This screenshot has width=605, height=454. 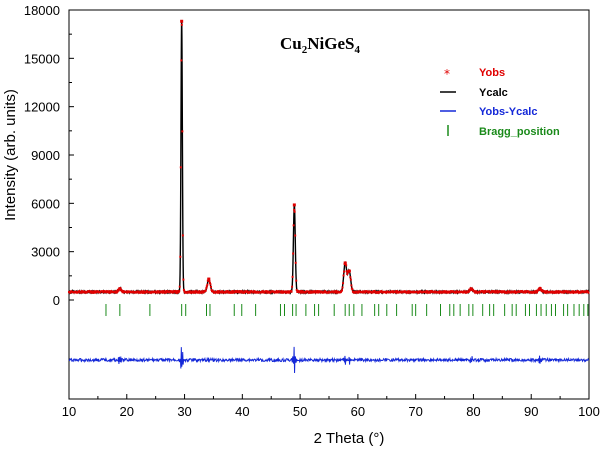 I want to click on y-tick-label: 0, so click(x=56, y=300).